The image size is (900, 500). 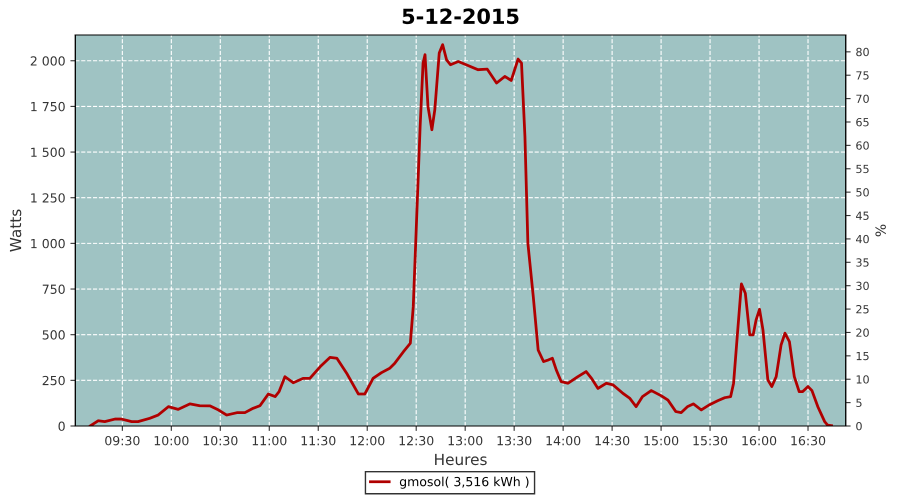 What do you see at coordinates (61, 426) in the screenshot?
I see `y-tick-label: 0` at bounding box center [61, 426].